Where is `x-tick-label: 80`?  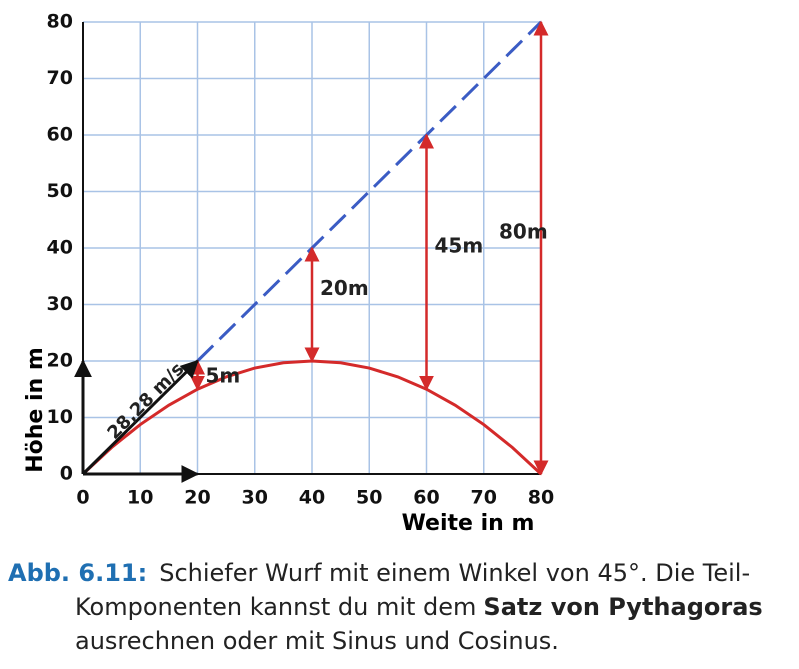
x-tick-label: 80 is located at coordinates (541, 498).